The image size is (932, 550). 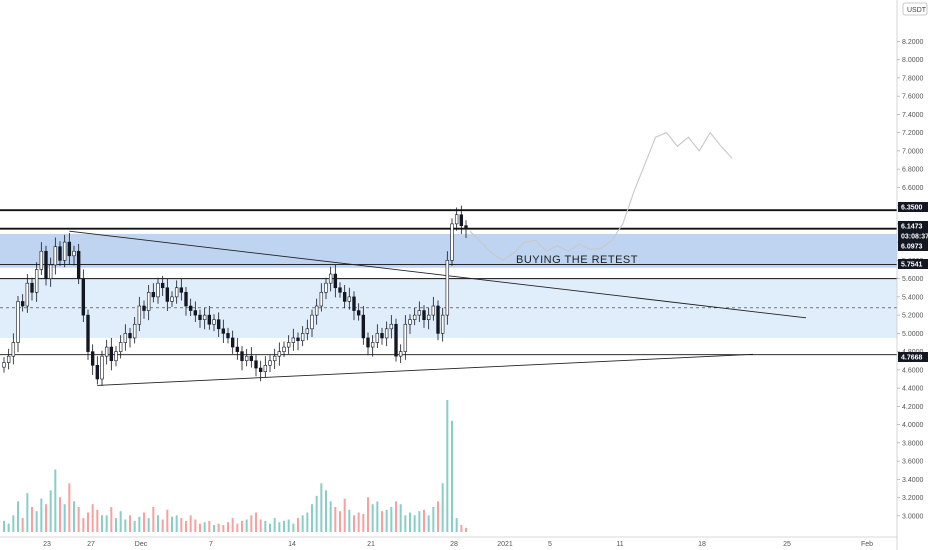 What do you see at coordinates (371, 544) in the screenshot?
I see `x-tick-label: 21` at bounding box center [371, 544].